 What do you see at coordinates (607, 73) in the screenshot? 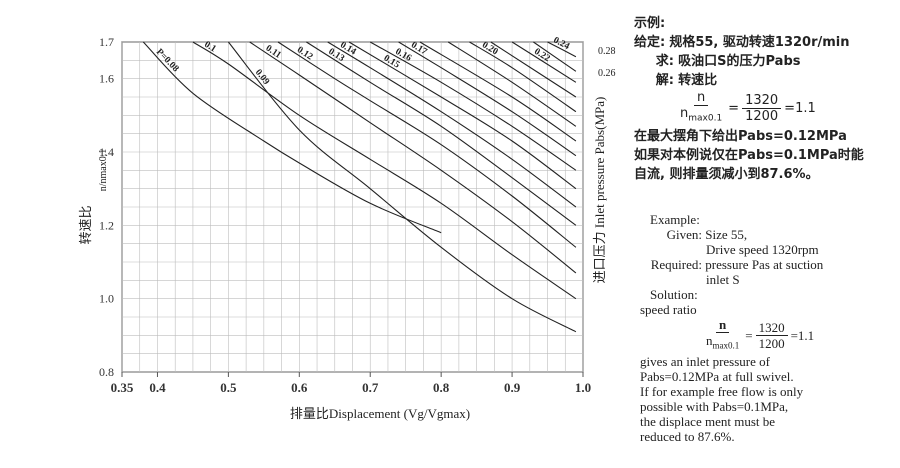
I see `edge-label-0.26: 0.26` at bounding box center [607, 73].